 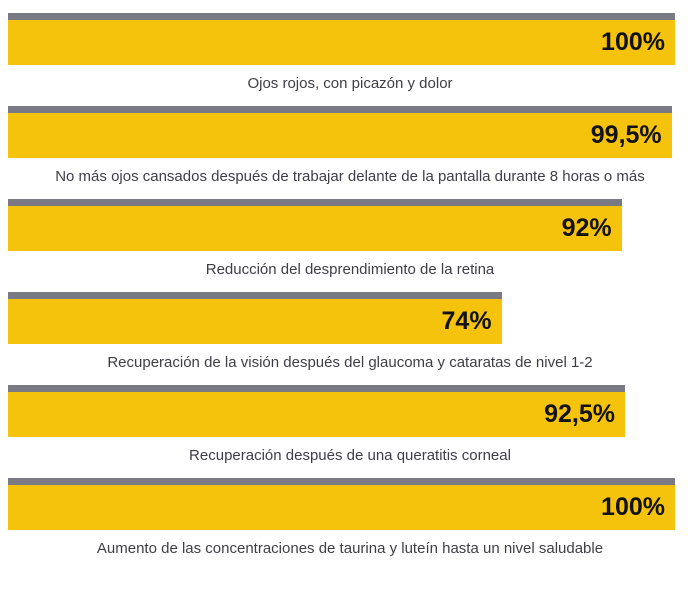 I want to click on value-label: 74%, so click(x=466, y=321).